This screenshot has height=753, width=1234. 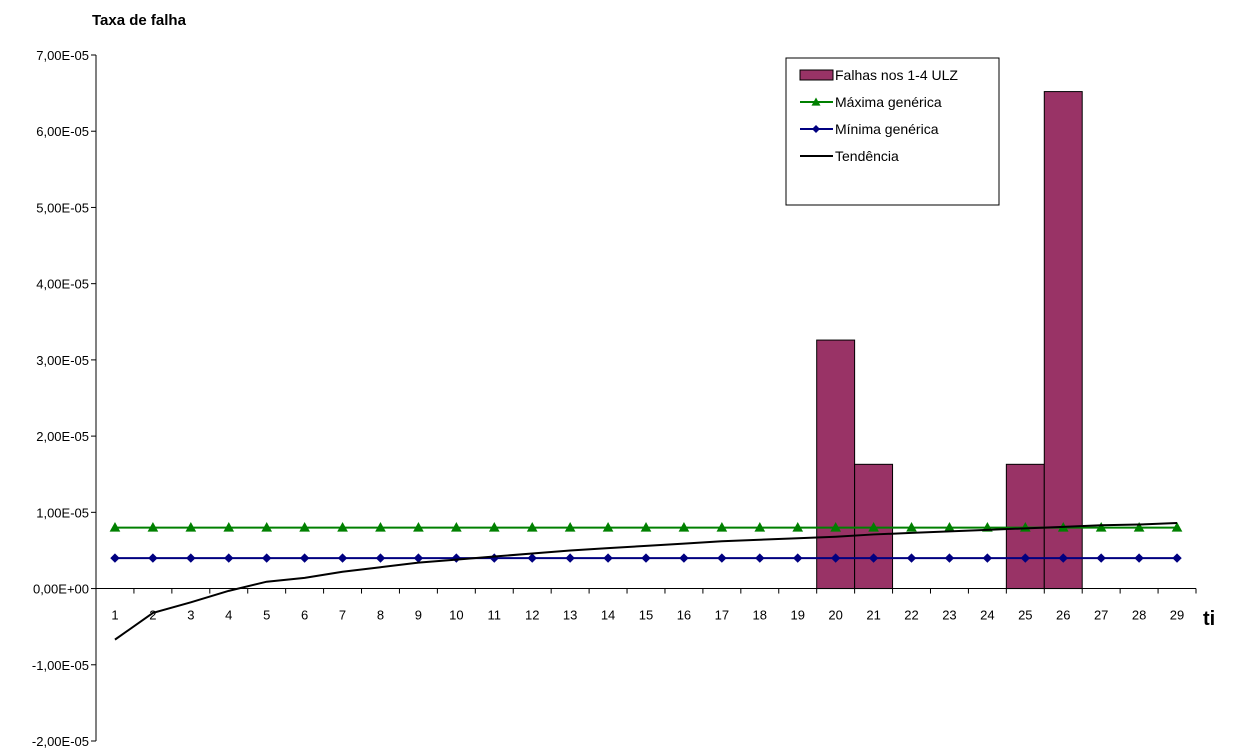 I want to click on x-tick-label-18: 18, so click(x=760, y=615).